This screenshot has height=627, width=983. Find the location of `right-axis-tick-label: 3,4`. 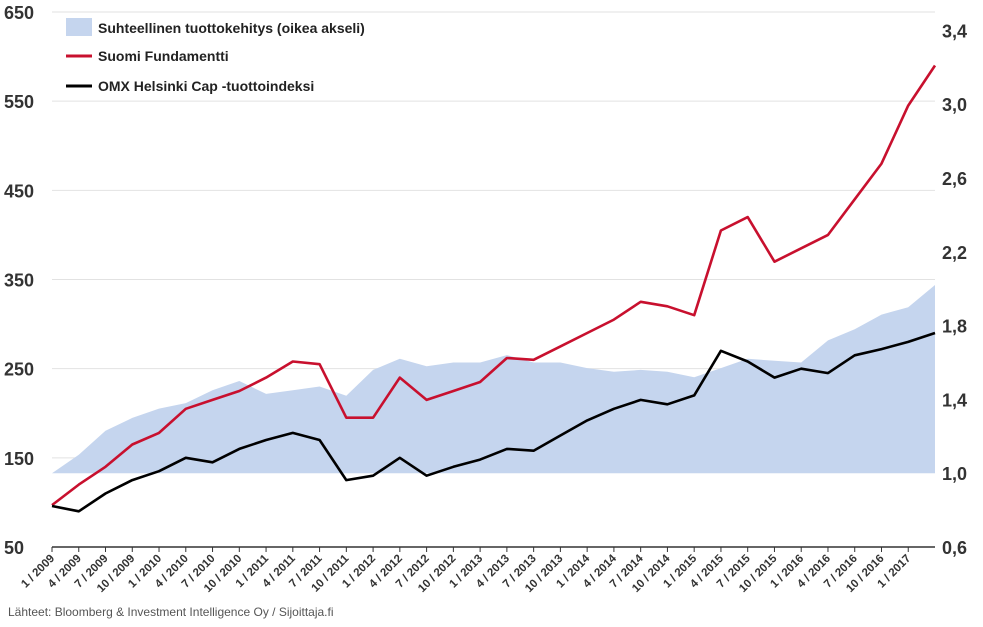

right-axis-tick-label: 3,4 is located at coordinates (954, 31).